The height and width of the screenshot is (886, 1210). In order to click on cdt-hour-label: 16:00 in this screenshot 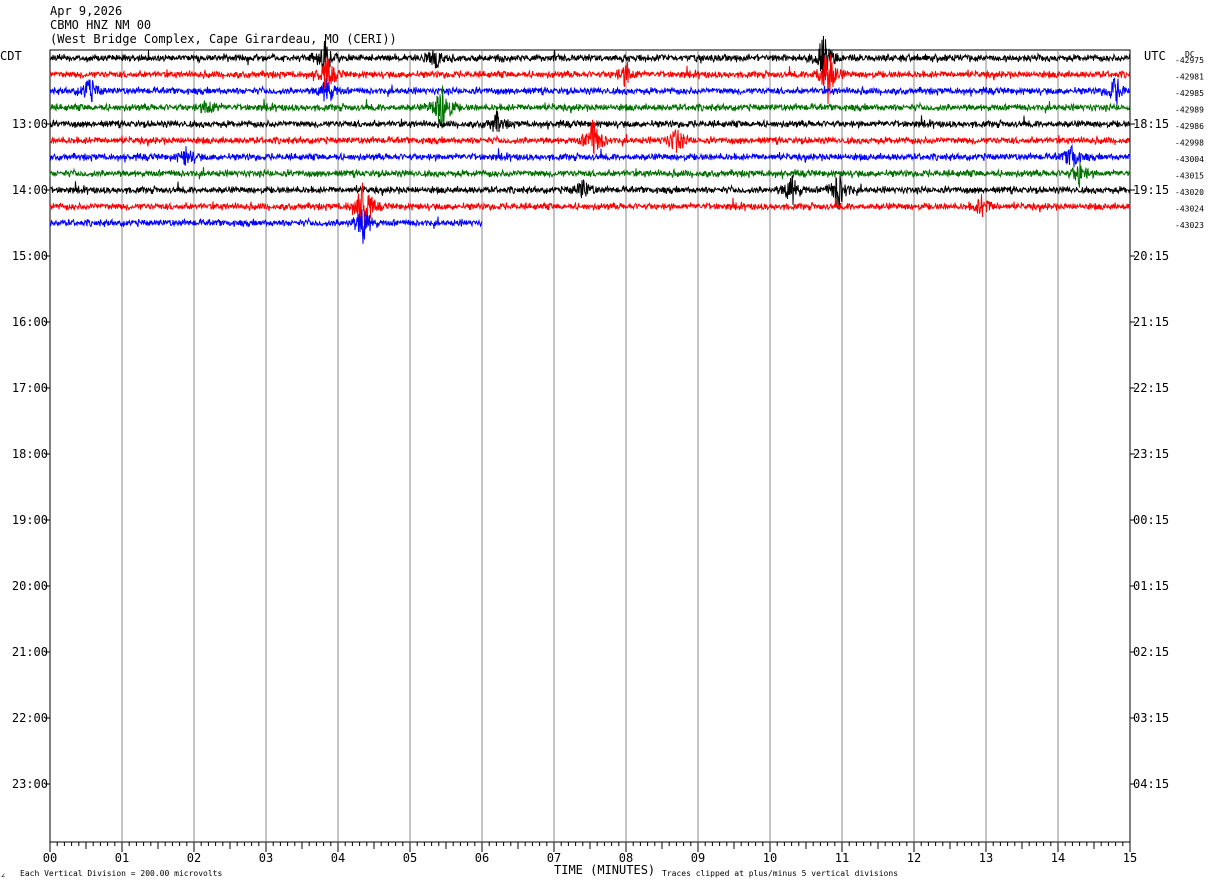, I will do `click(30, 322)`.